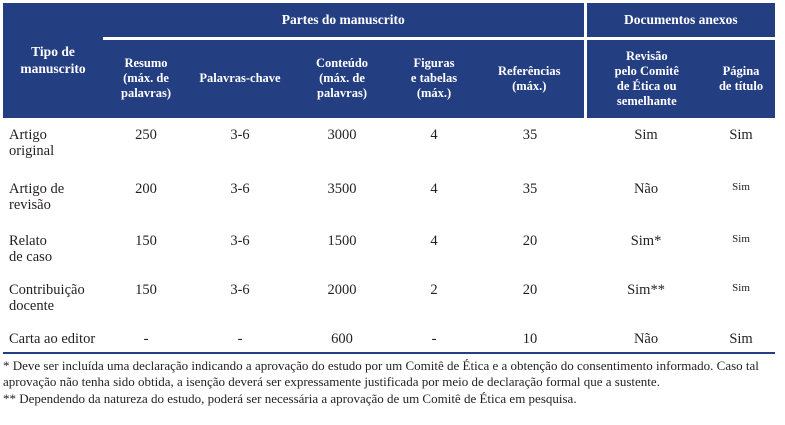 The width and height of the screenshot is (785, 425). What do you see at coordinates (646, 241) in the screenshot?
I see `cell: Sim*` at bounding box center [646, 241].